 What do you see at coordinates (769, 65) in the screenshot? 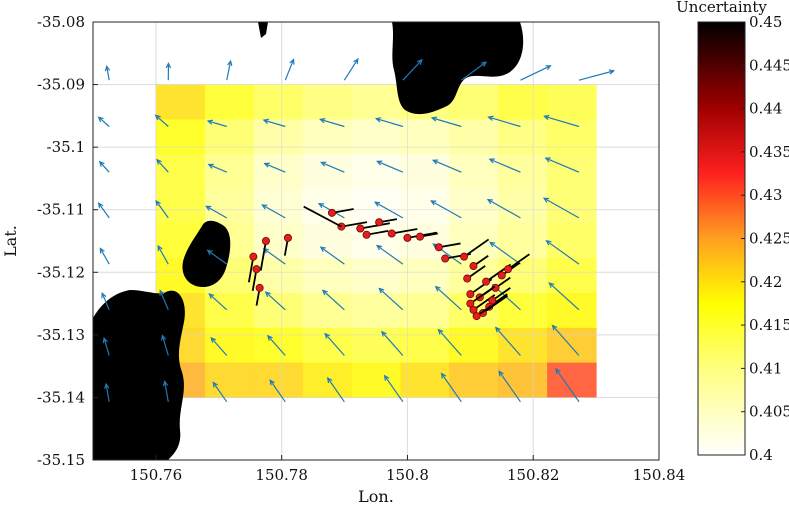
I see `colorbar-tick-label: 0.445` at bounding box center [769, 65].